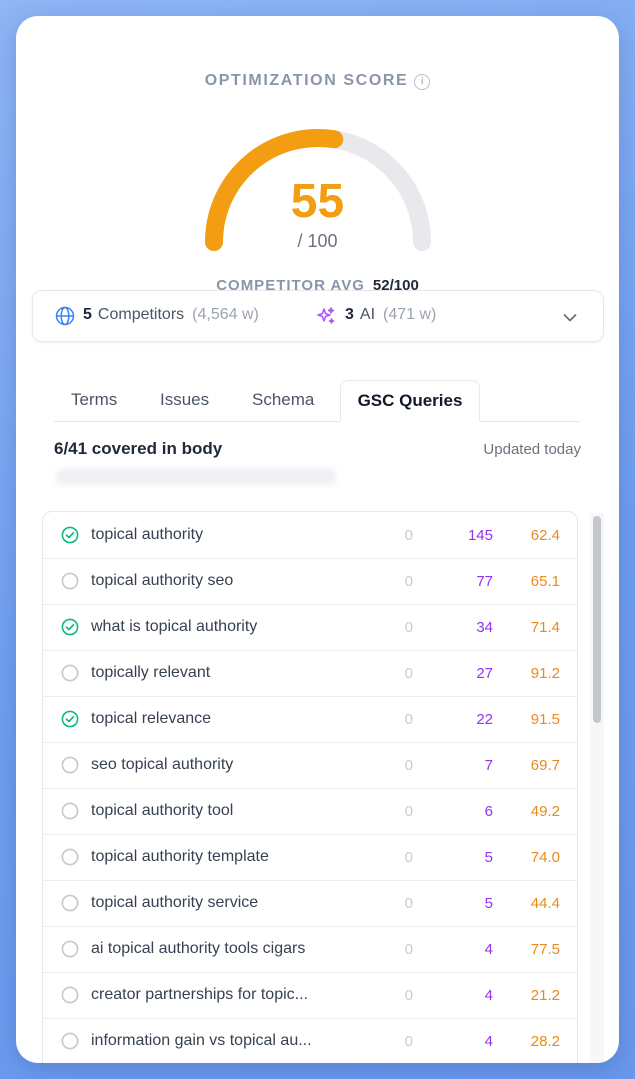 The width and height of the screenshot is (635, 1079). I want to click on query-row: information gain vs topical au... 0 4 28.2, so click(310, 1040).